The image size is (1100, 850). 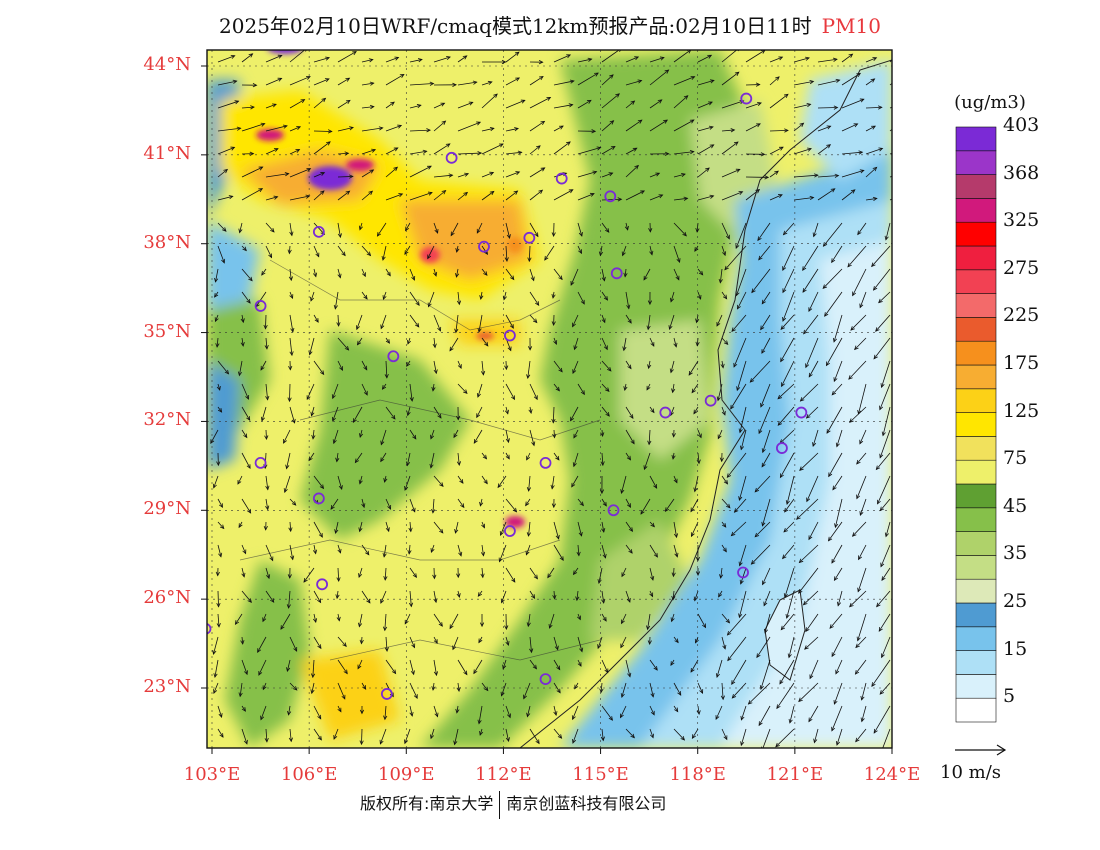 What do you see at coordinates (970, 772) in the screenshot?
I see `vector-scale-label: 10 m/s` at bounding box center [970, 772].